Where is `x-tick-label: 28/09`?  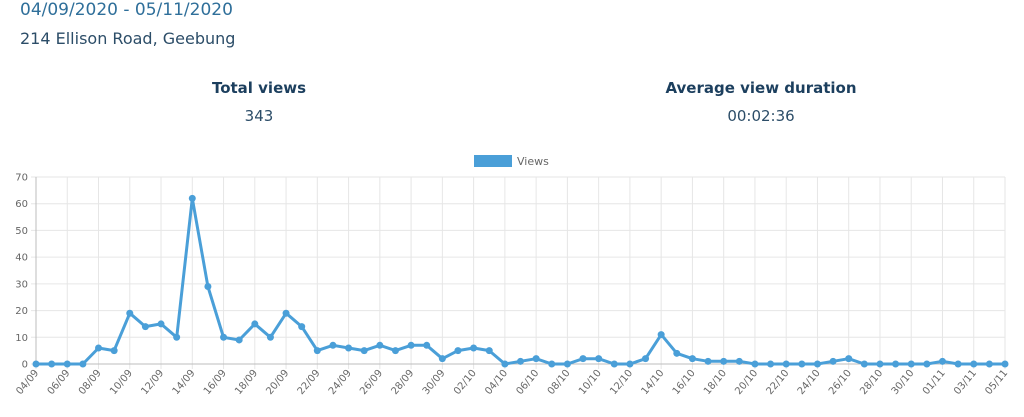 x-tick-label: 28/09 is located at coordinates (402, 382).